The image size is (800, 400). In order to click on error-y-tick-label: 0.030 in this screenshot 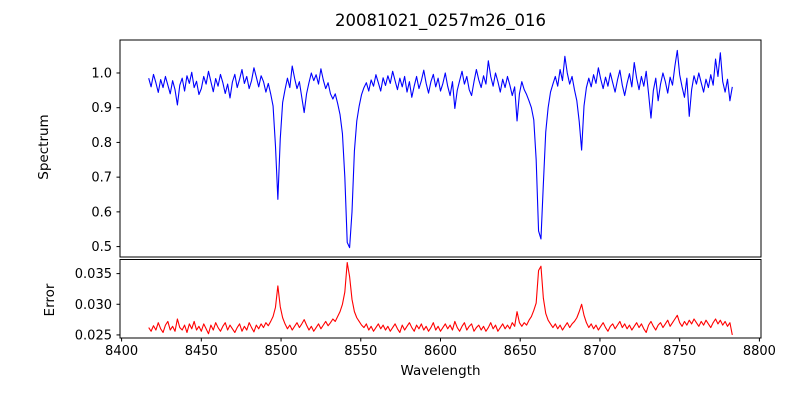, I will do `click(93, 305)`.